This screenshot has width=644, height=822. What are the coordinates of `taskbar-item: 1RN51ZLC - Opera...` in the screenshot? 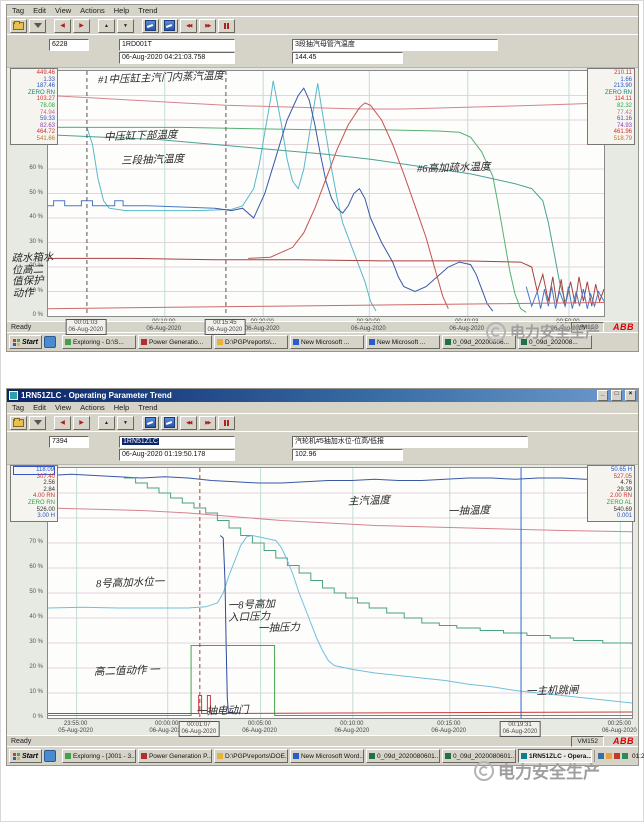 It's located at (554, 756).